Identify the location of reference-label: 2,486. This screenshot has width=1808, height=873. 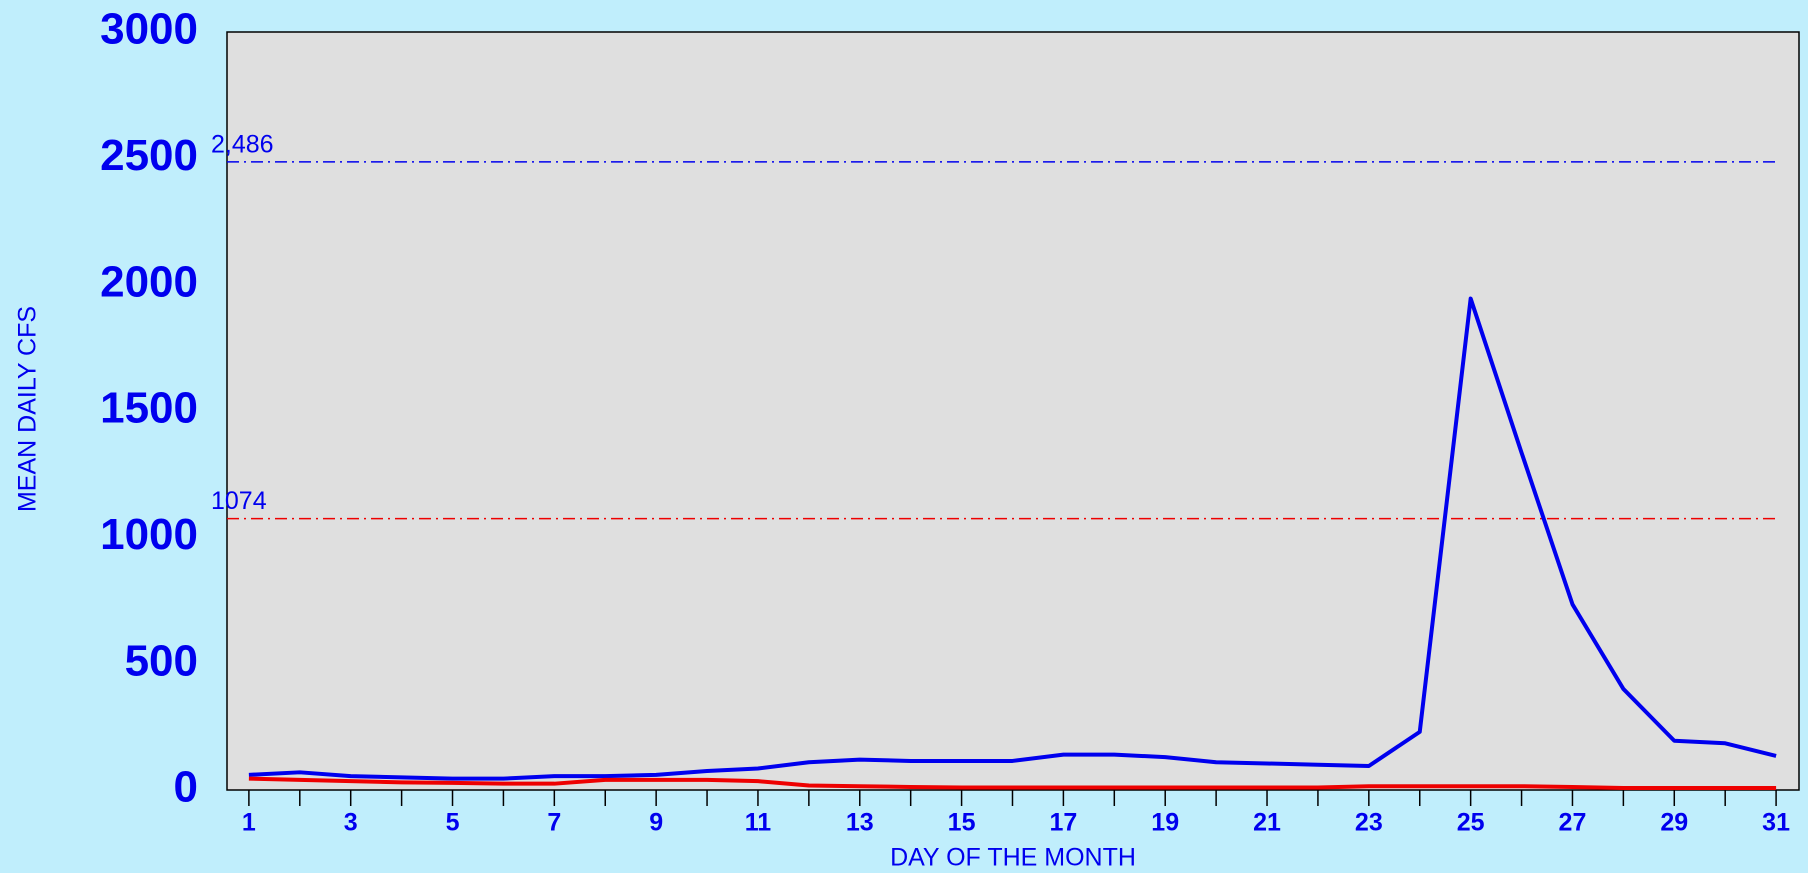
(242, 144).